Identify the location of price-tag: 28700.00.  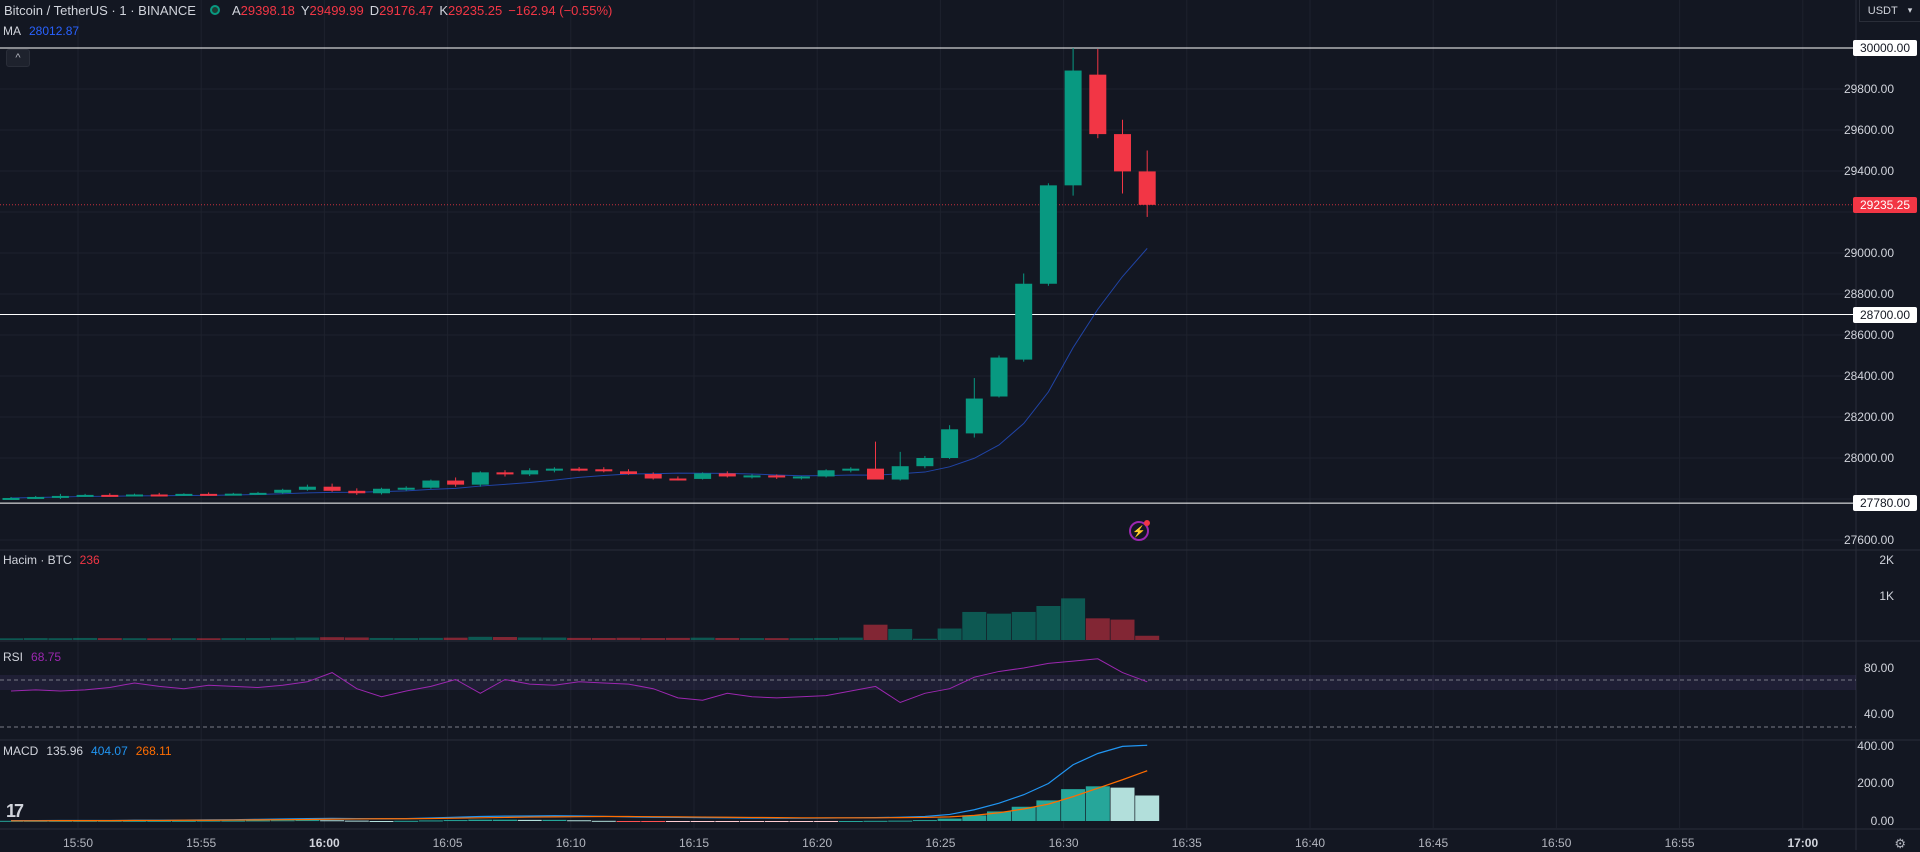
(1885, 314).